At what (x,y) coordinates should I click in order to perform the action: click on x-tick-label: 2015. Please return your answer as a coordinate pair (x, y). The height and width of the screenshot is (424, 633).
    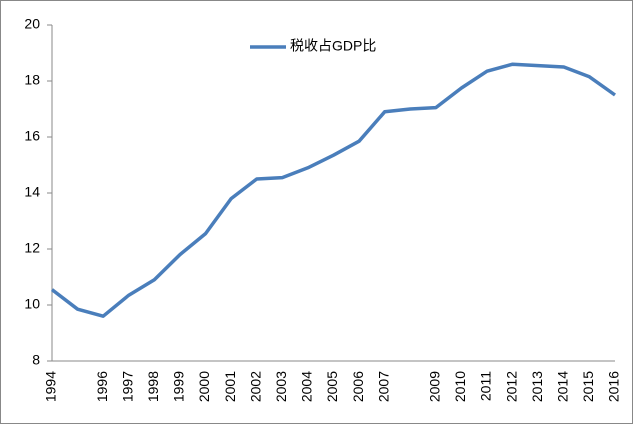
    Looking at the image, I should click on (588, 386).